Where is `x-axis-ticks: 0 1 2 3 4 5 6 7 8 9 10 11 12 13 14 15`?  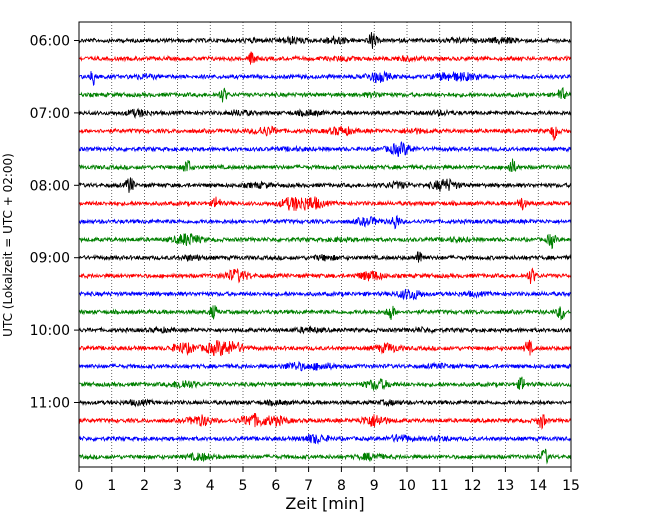 x-axis-ticks: 0 1 2 3 4 5 6 7 8 9 10 11 12 13 14 15 is located at coordinates (327, 480).